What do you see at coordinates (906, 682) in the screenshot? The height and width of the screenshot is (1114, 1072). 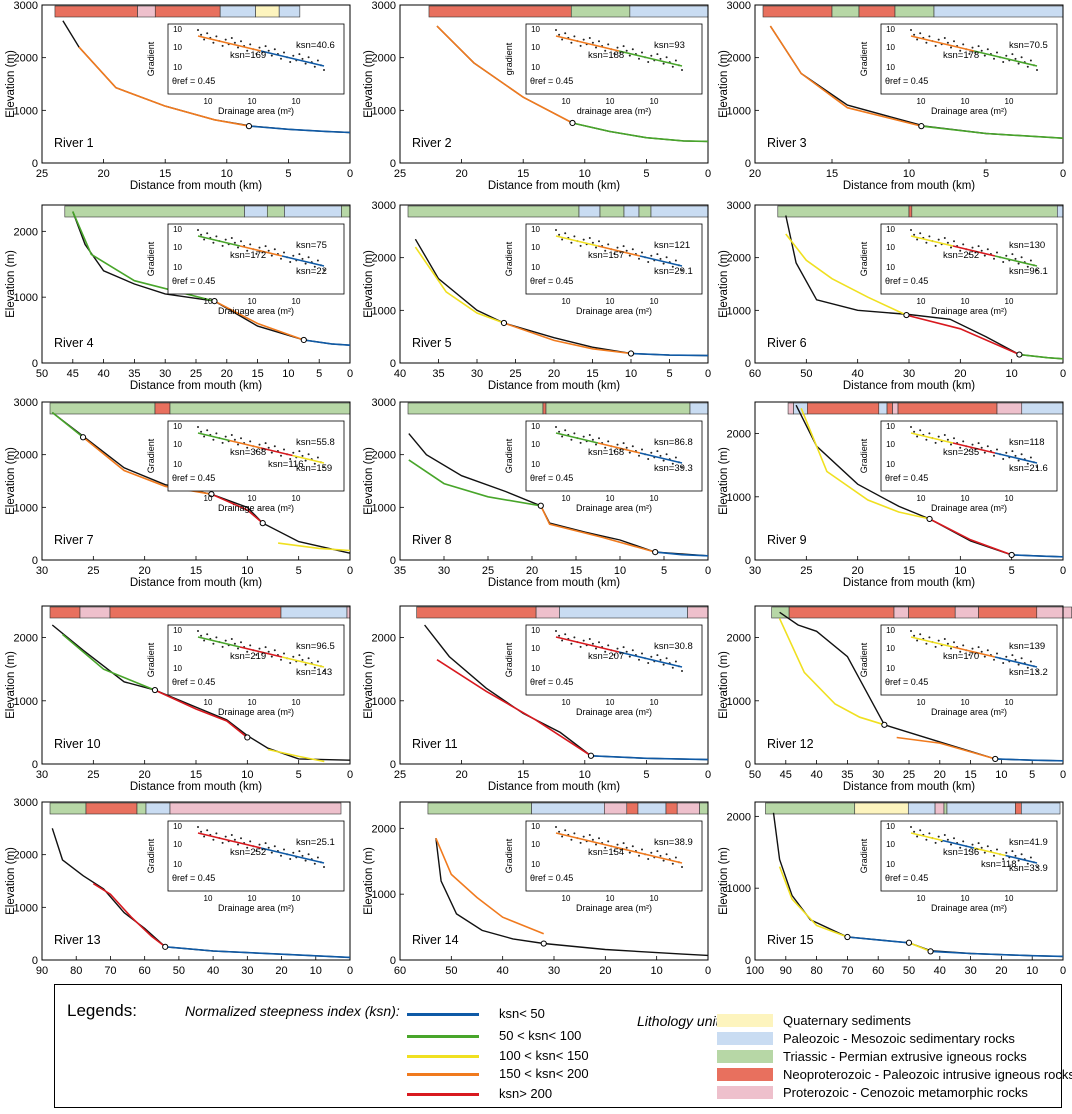 I see `theta-ref-label: θref = 0.45` at bounding box center [906, 682].